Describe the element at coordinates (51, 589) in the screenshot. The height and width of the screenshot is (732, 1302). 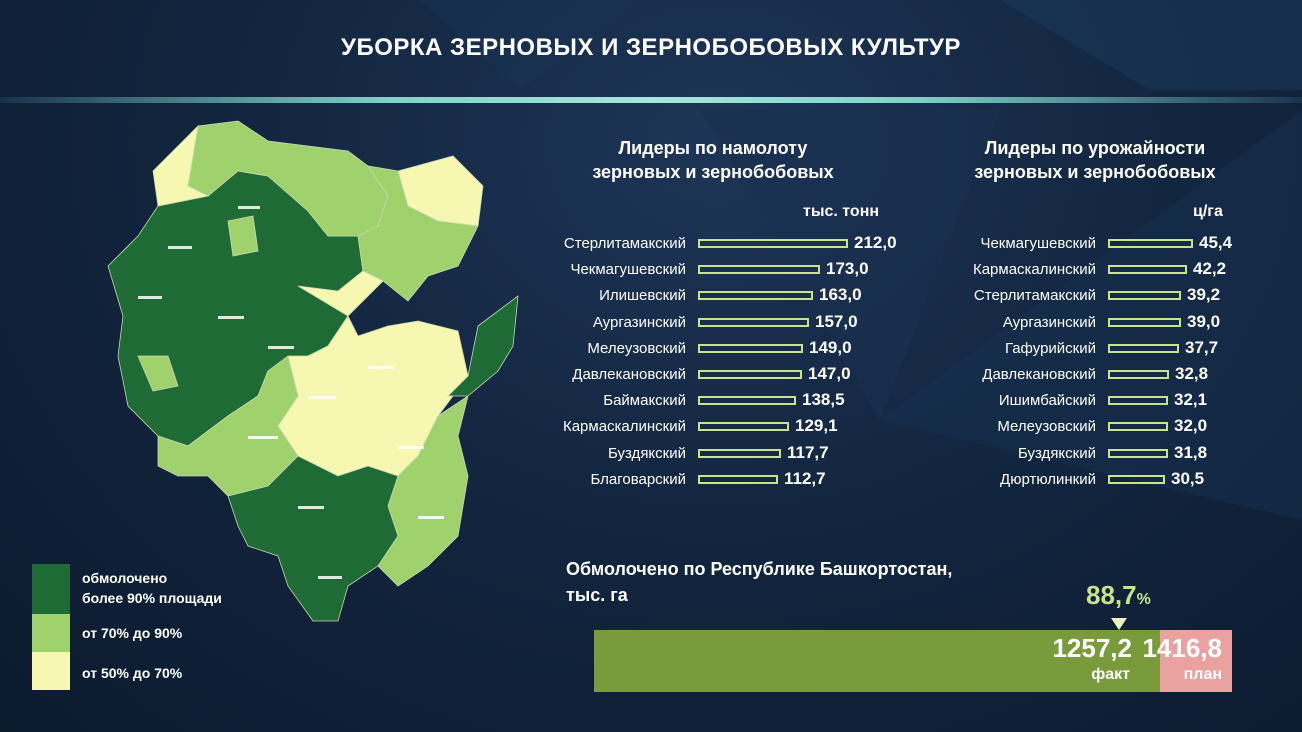
I see `legend-swatch-dark-green` at that location.